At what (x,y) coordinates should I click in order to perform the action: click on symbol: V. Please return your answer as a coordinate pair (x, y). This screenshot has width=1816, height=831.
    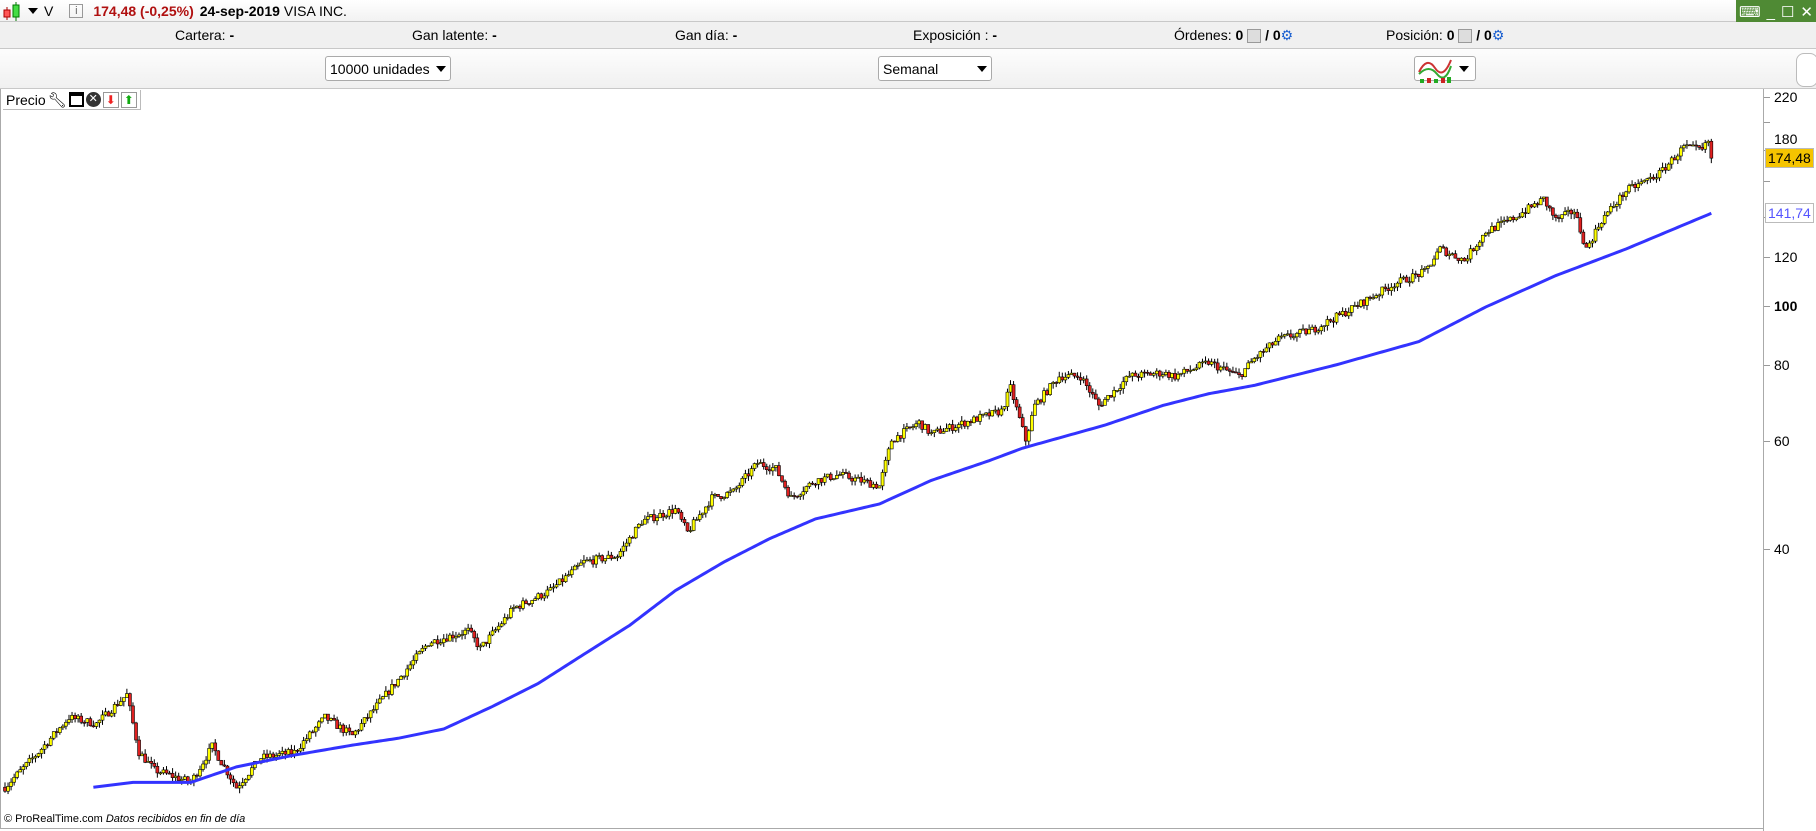
    Looking at the image, I should click on (49, 10).